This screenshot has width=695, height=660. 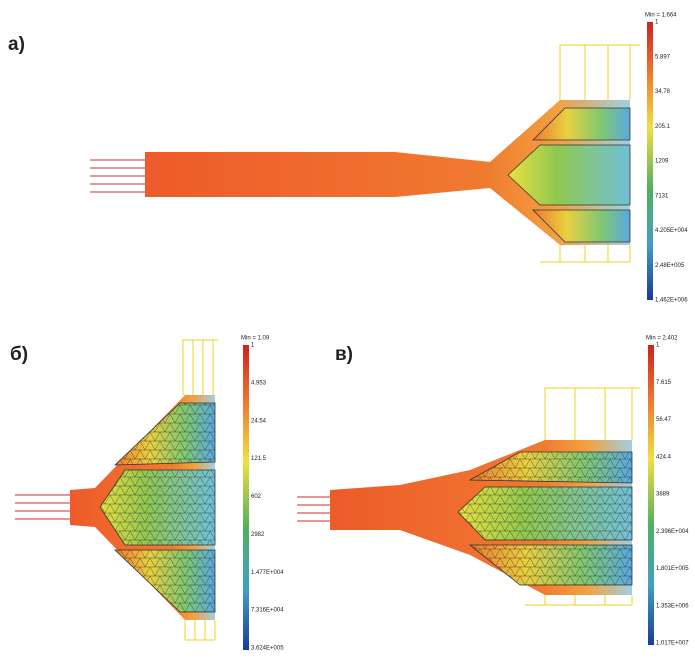 I want to click on core, so click(x=569, y=175).